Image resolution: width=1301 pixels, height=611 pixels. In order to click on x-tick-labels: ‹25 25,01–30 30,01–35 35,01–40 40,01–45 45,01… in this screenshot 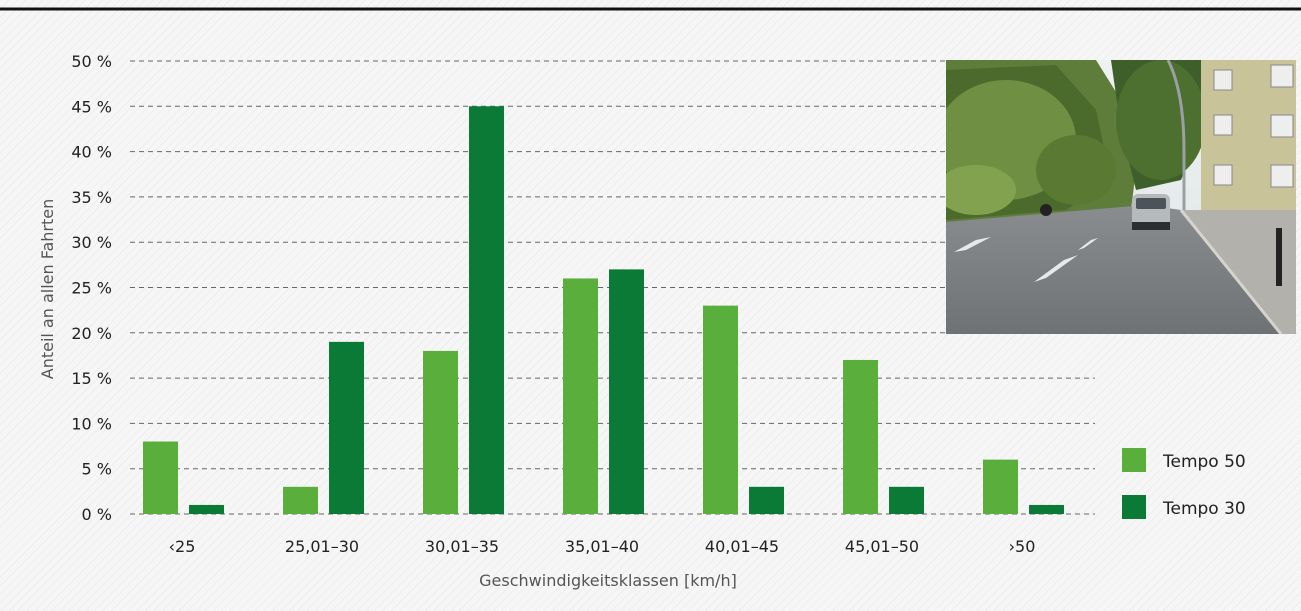, I will do `click(602, 546)`.